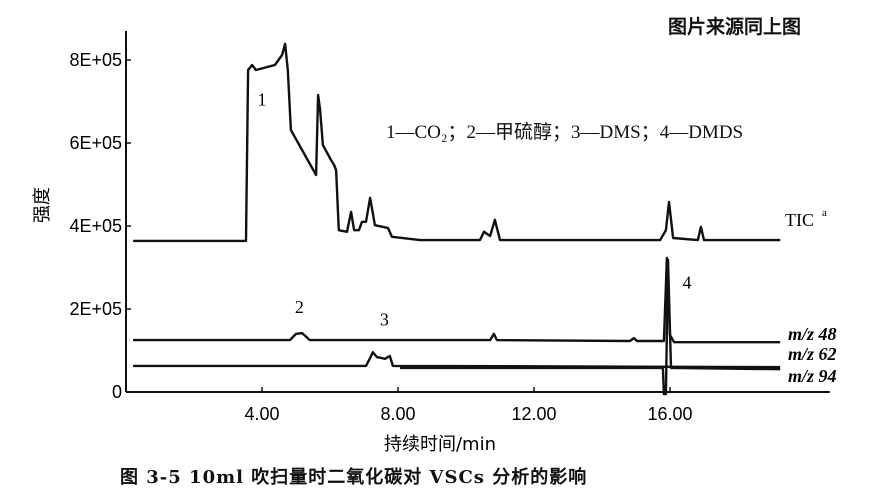  I want to click on series-label-m-z-94: m/z 94, so click(812, 376).